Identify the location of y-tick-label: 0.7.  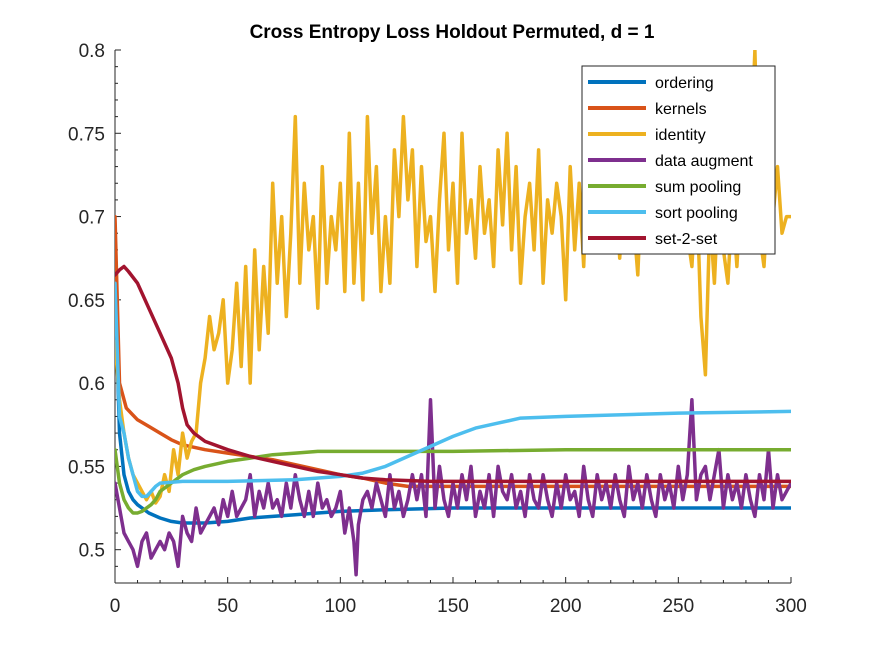
(92, 218).